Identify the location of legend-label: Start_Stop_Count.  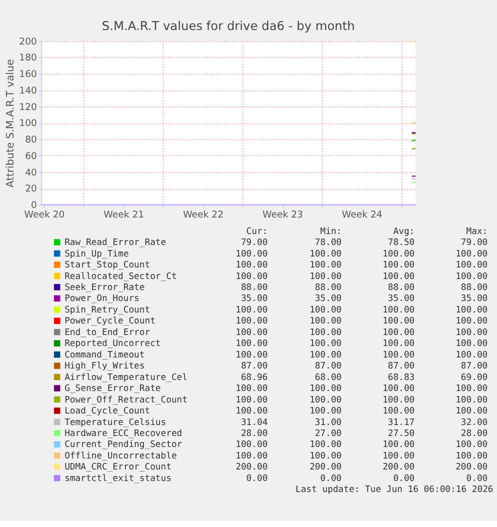
(107, 265).